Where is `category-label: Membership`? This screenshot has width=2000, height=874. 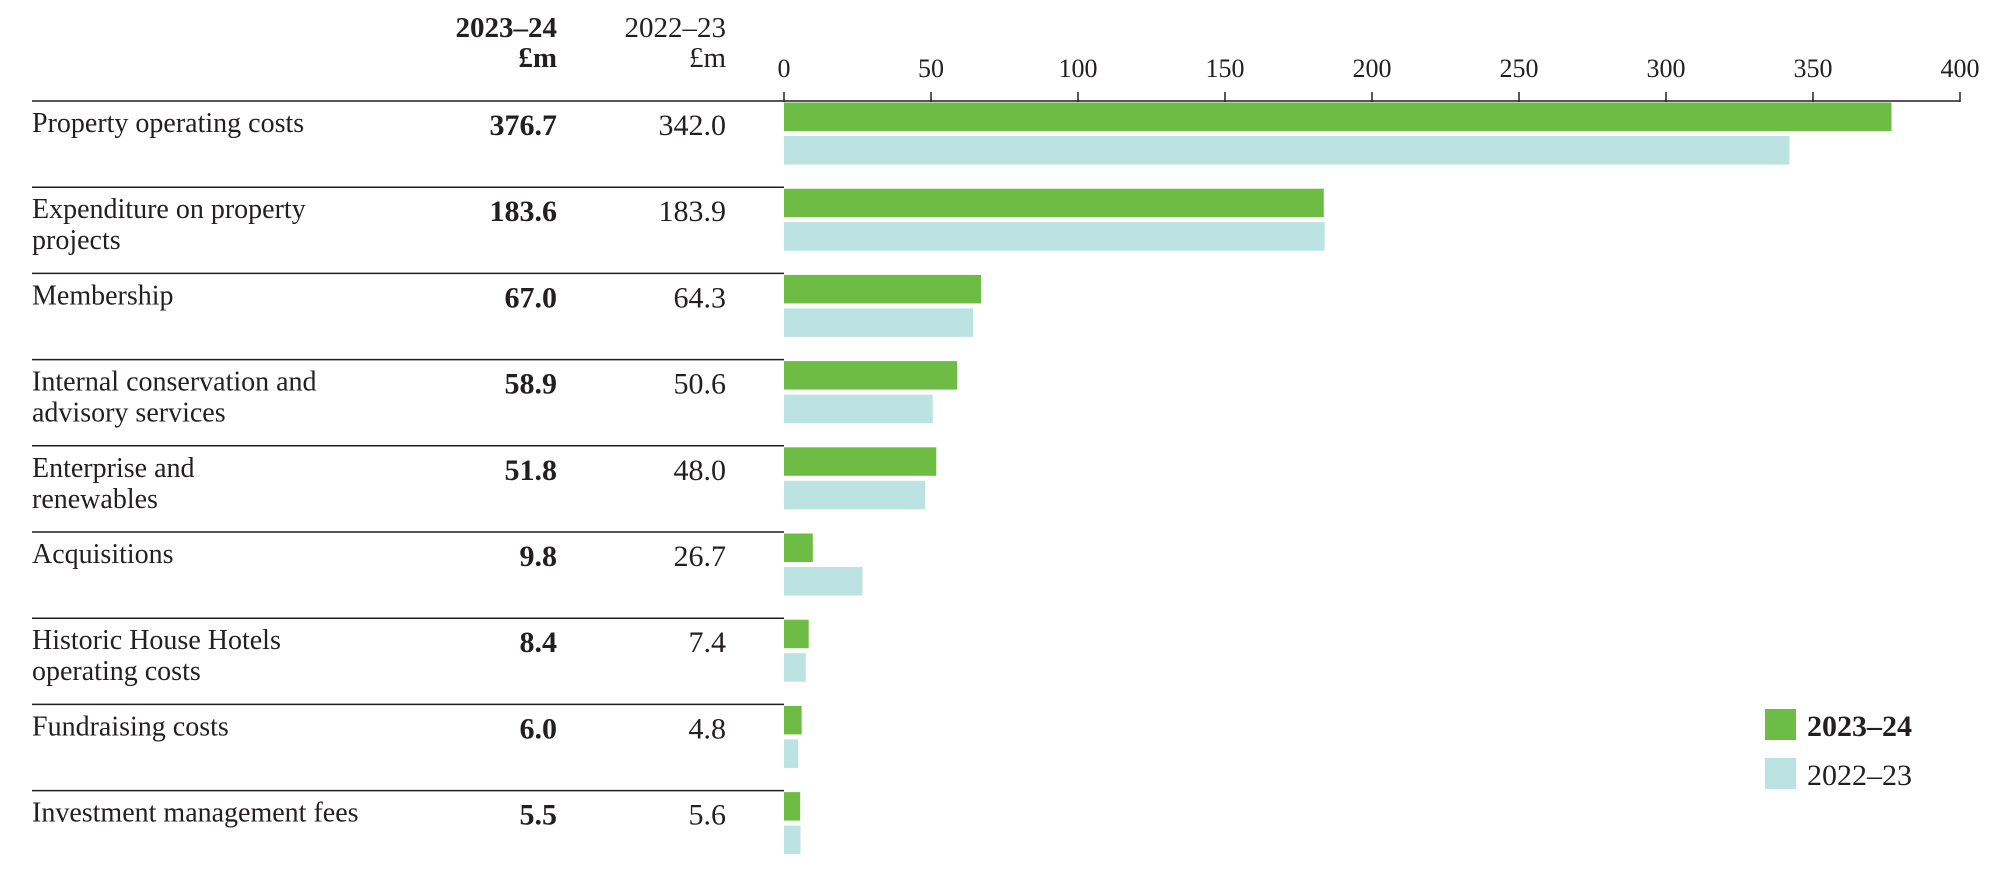
category-label: Membership is located at coordinates (103, 295).